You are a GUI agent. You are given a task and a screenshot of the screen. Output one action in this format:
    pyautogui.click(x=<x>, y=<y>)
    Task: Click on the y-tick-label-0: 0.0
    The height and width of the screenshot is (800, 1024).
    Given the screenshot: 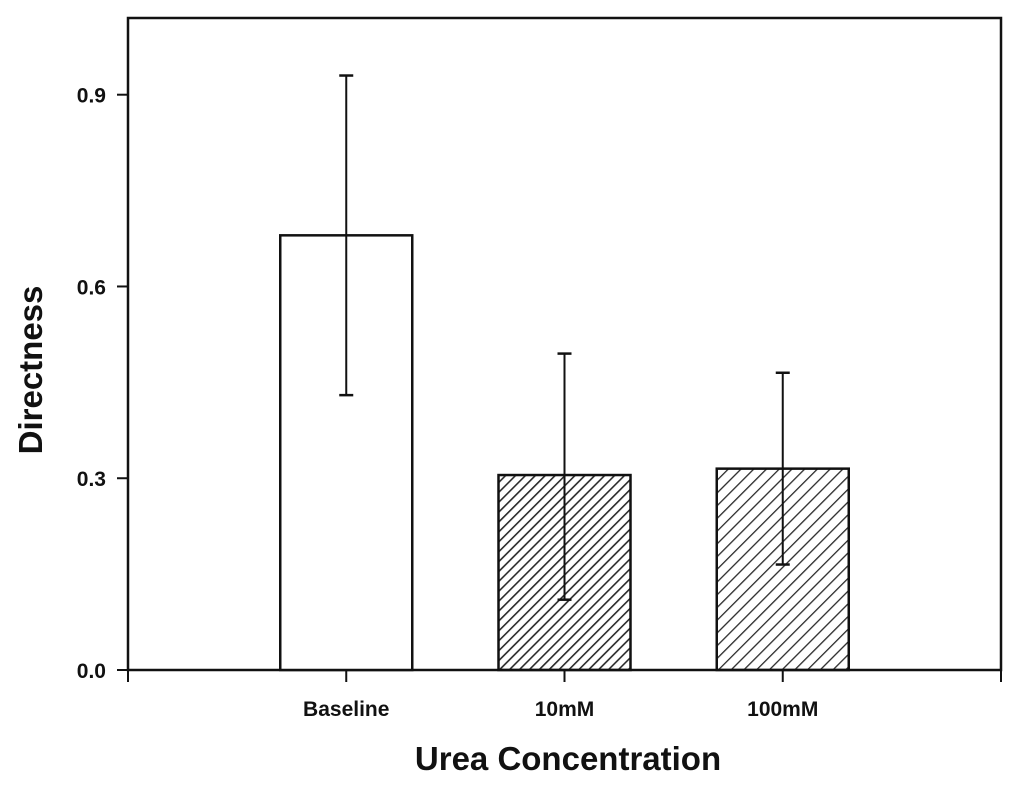 What is the action you would take?
    pyautogui.click(x=91, y=671)
    